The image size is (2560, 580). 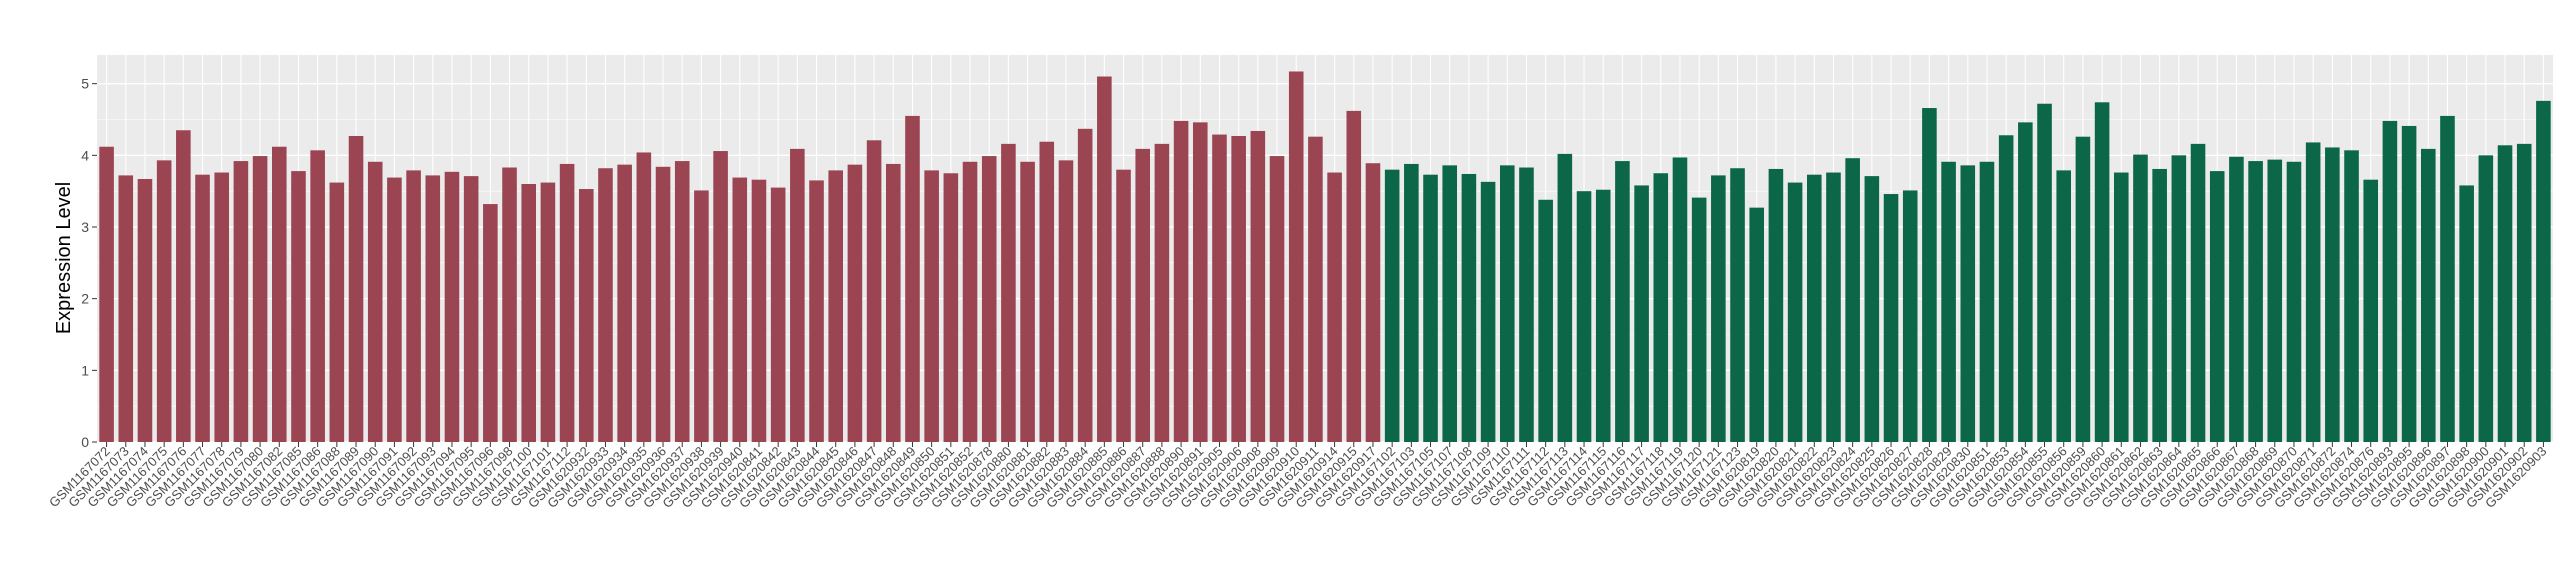 What do you see at coordinates (85, 370) in the screenshot?
I see `y-tick-label: 1` at bounding box center [85, 370].